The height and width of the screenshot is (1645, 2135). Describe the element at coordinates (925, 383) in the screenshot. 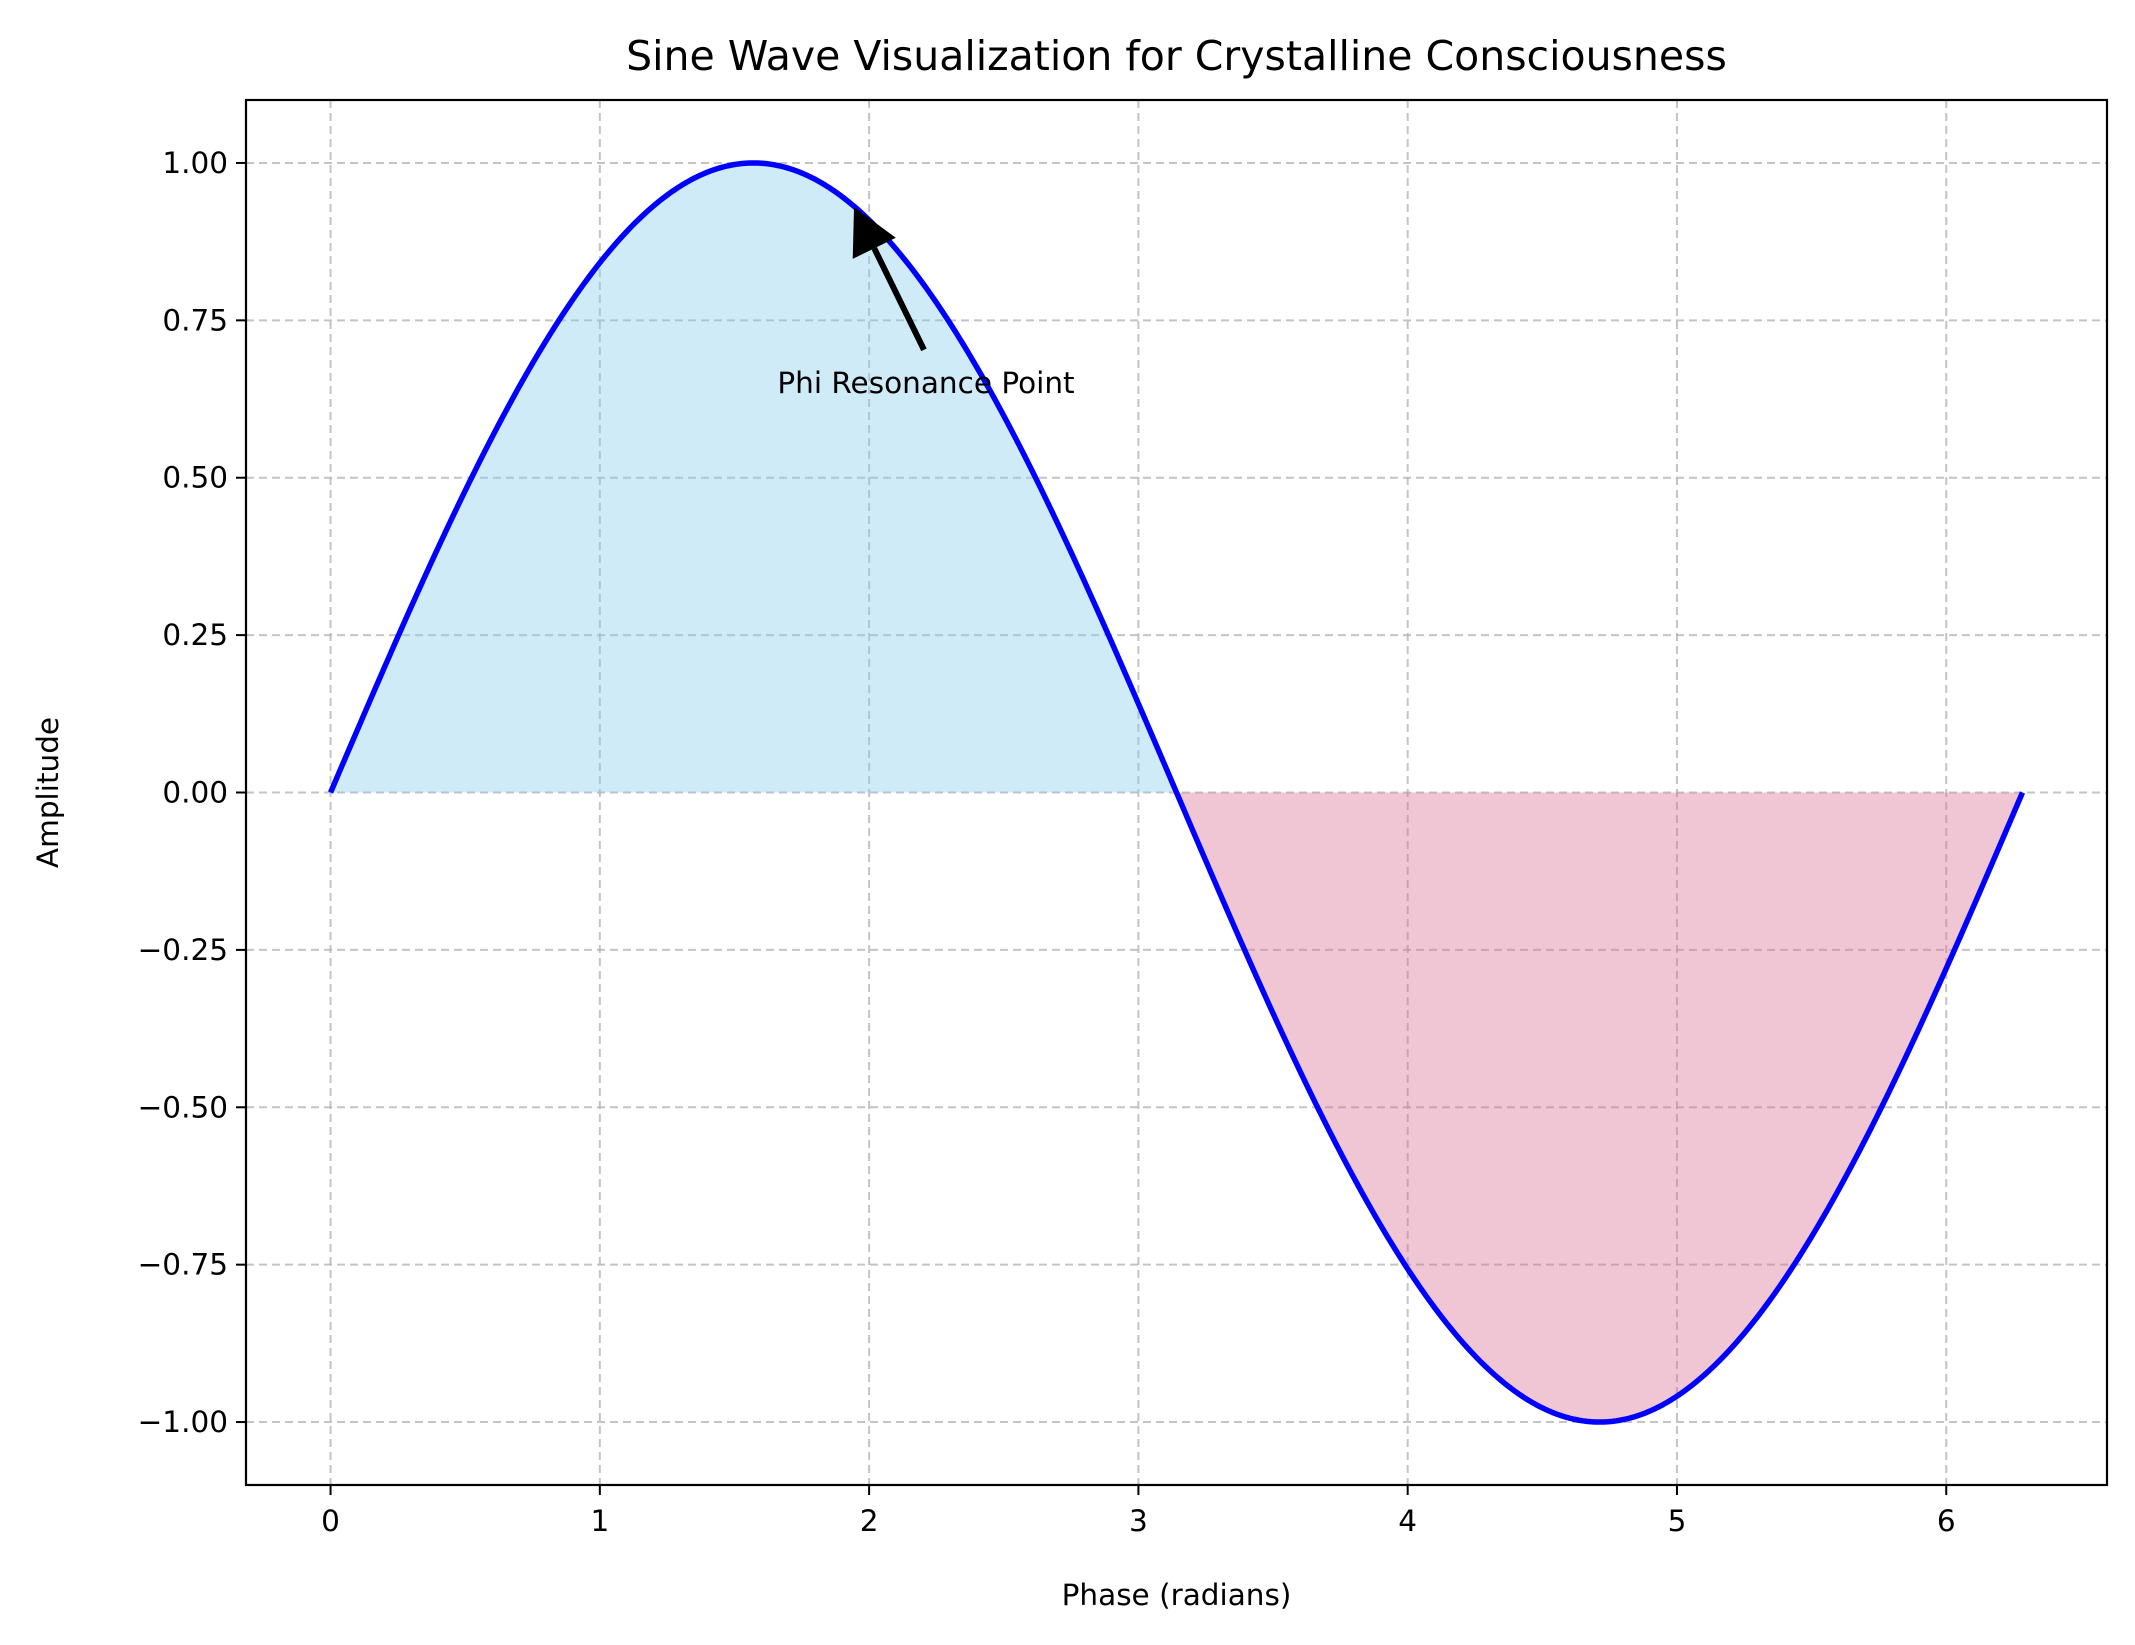

I see `annotation-label: Phi Resonance Point` at that location.